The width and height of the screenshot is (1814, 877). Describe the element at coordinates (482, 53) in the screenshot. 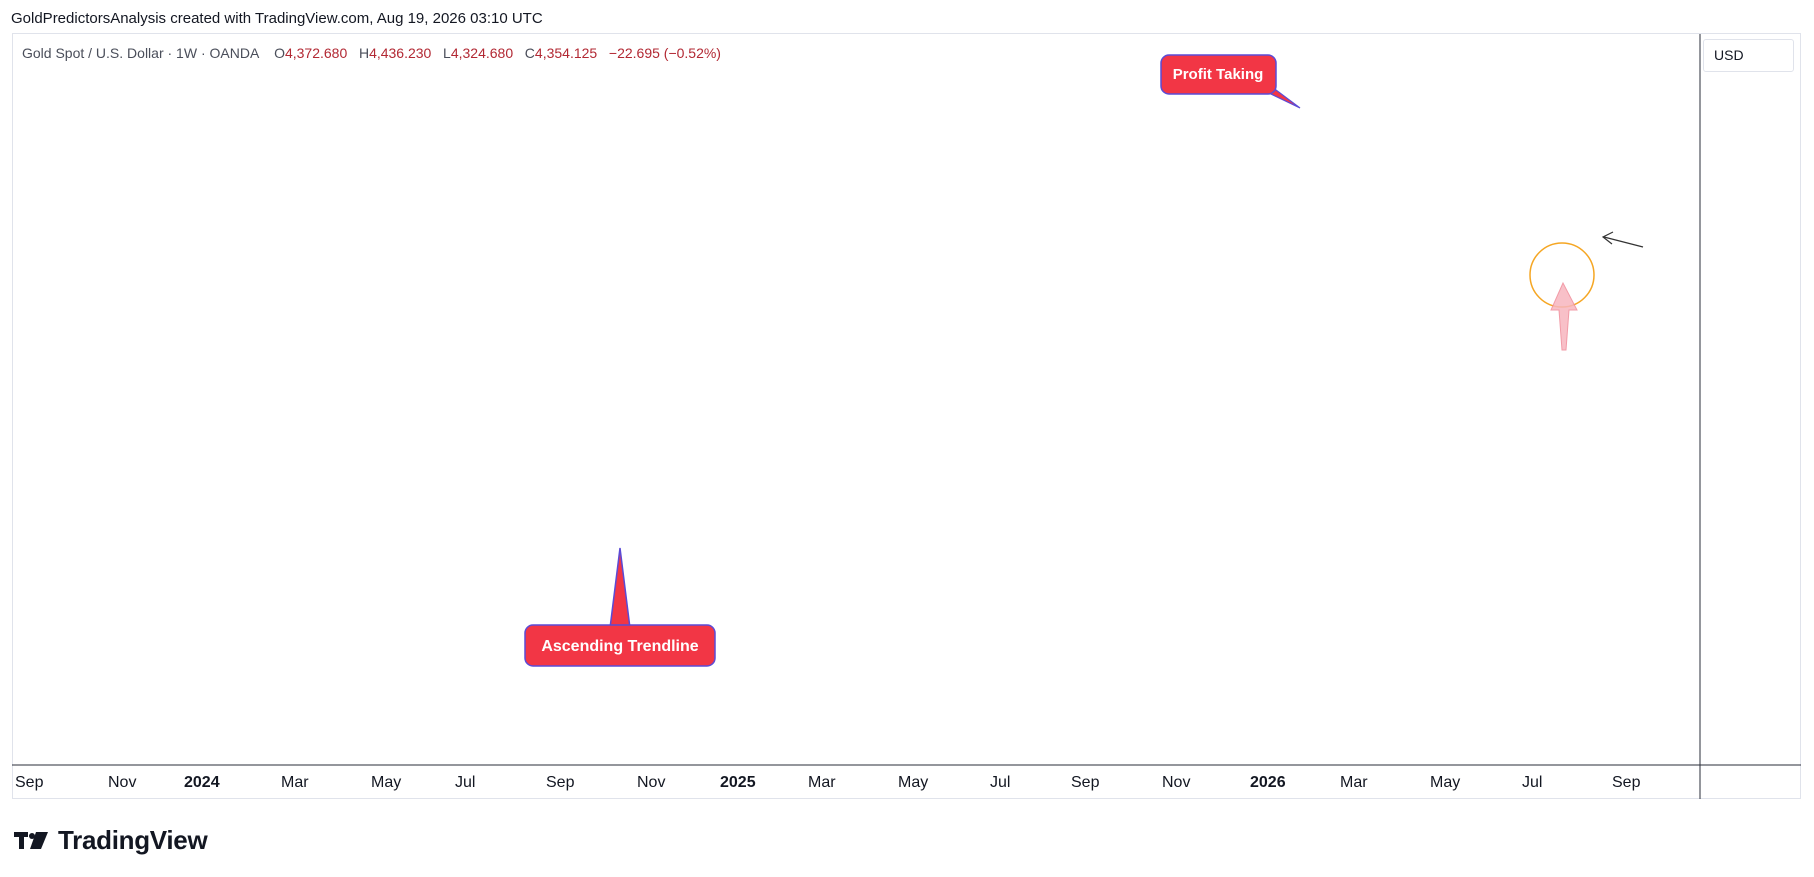

I see `low-value: 4,324.680` at that location.